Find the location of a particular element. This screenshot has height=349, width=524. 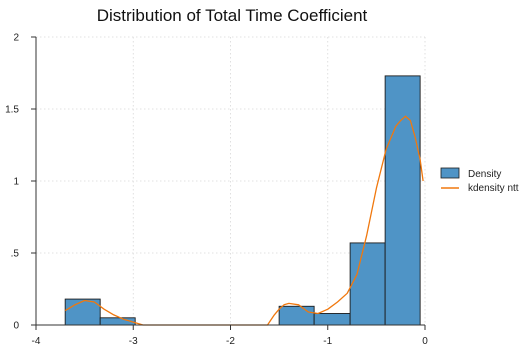

y-tick-label: 1.5 is located at coordinates (12, 110).